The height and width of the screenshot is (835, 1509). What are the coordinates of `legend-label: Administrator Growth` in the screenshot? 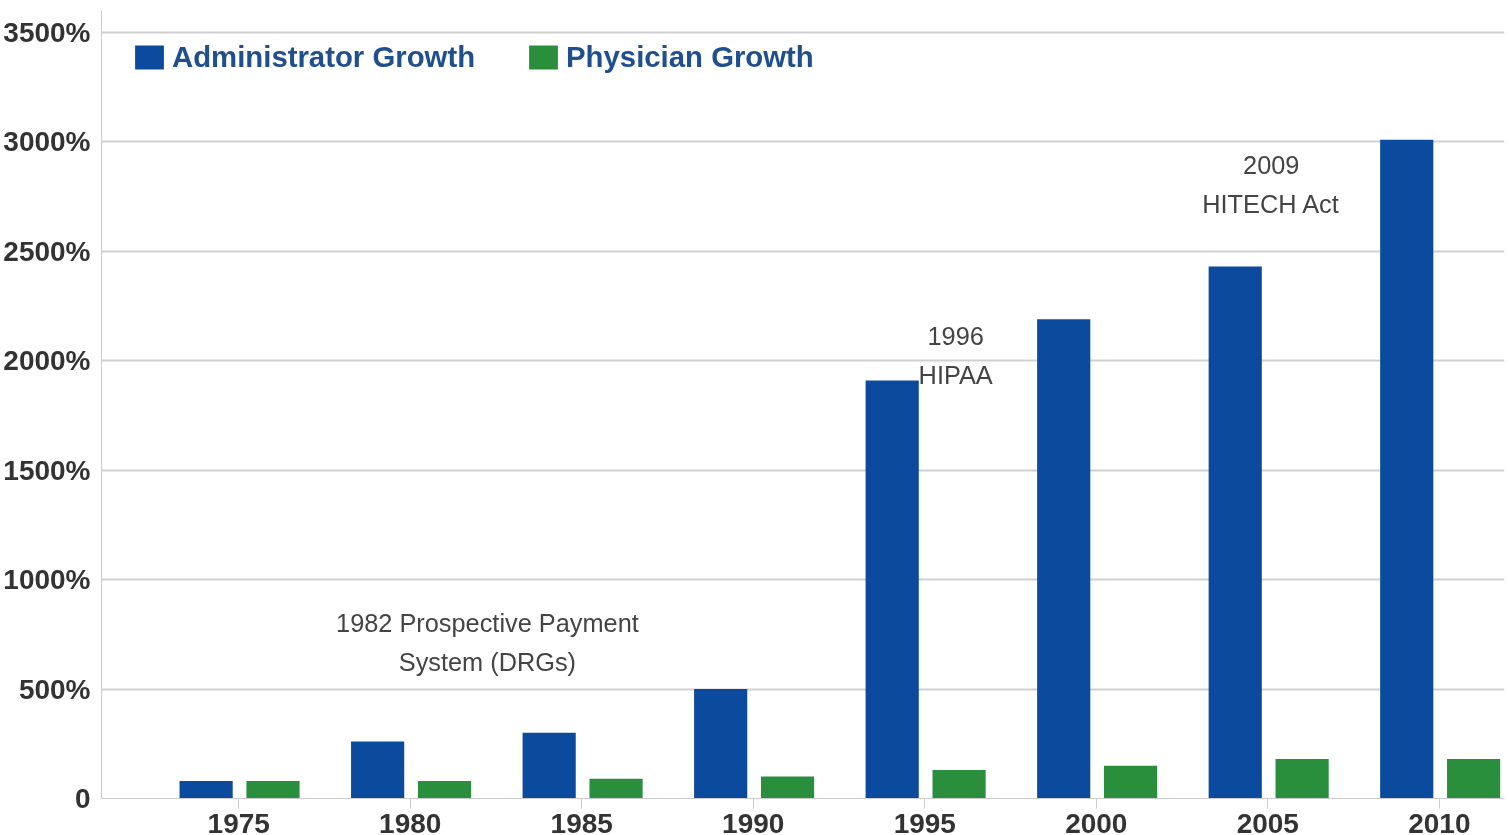 It's located at (324, 57).